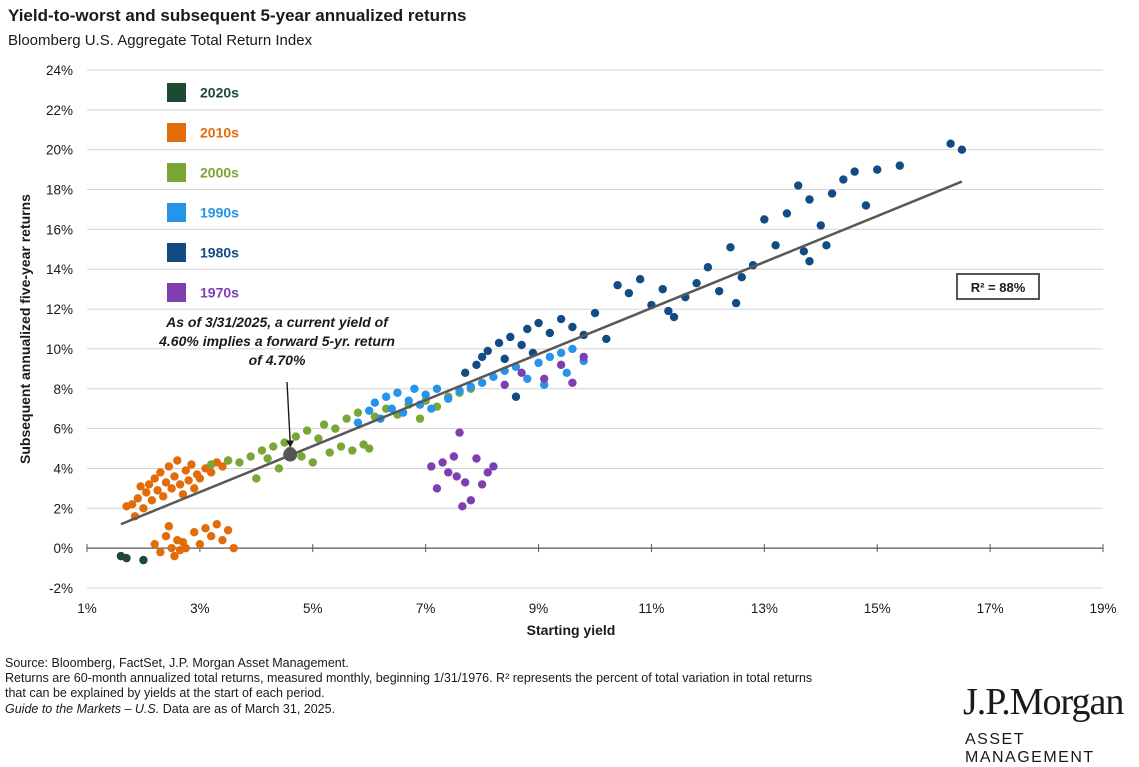 The image size is (1139, 767). I want to click on y-tick-label: 14%, so click(59, 269).